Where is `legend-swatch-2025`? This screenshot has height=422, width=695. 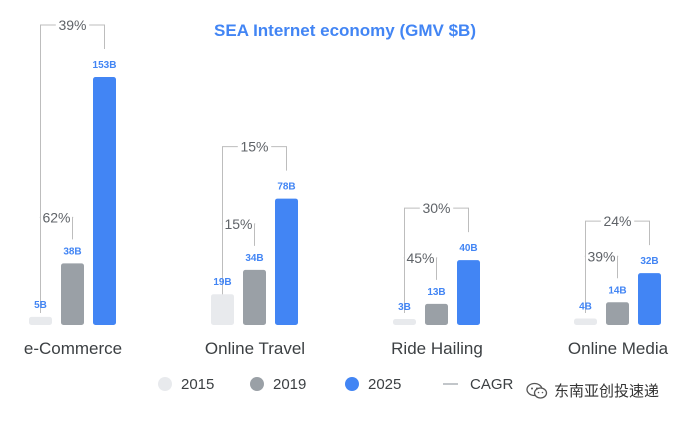
legend-swatch-2025 is located at coordinates (352, 384).